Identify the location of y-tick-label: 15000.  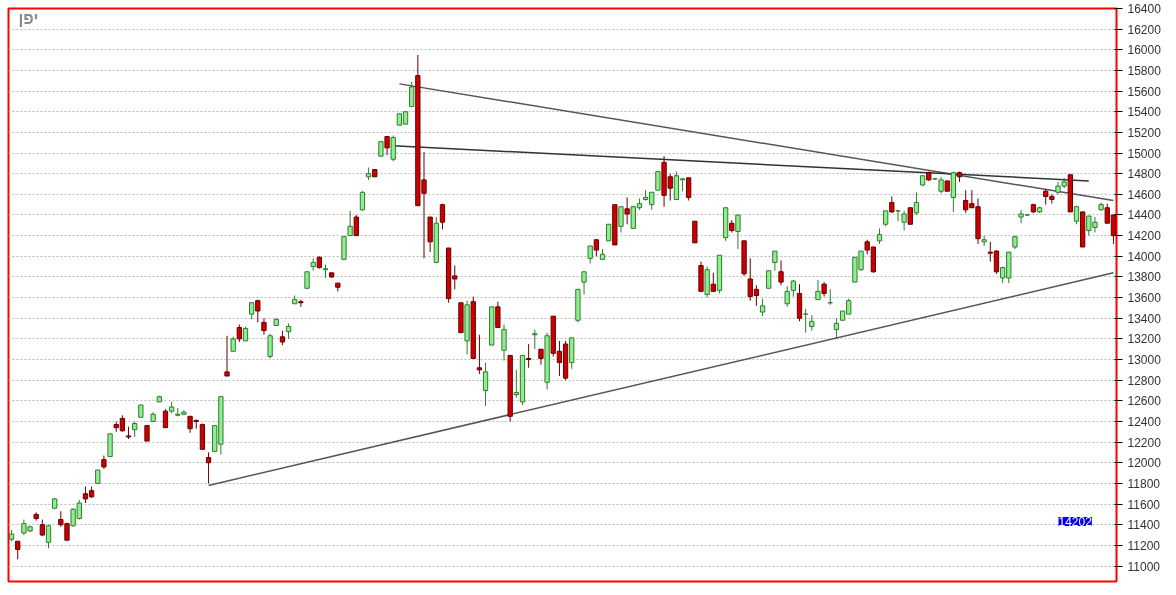
(1144, 153).